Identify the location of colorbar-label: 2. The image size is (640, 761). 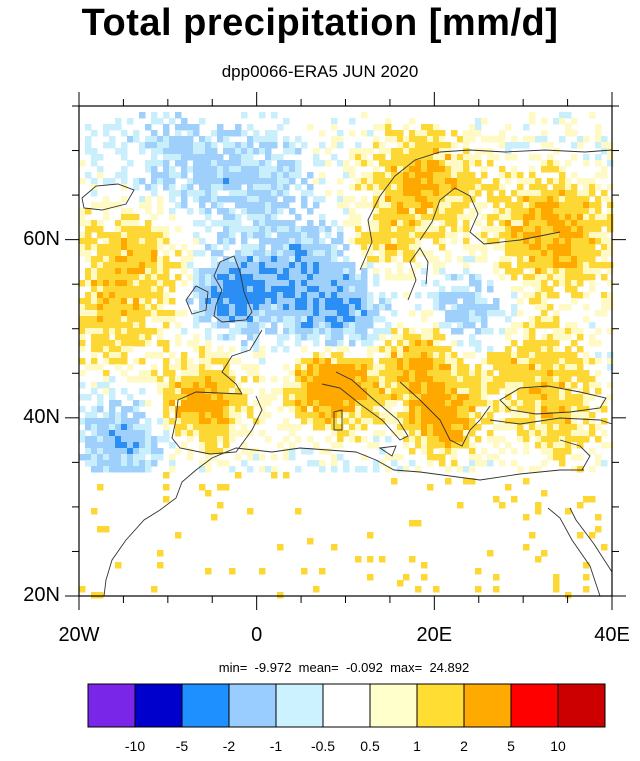
(464, 746).